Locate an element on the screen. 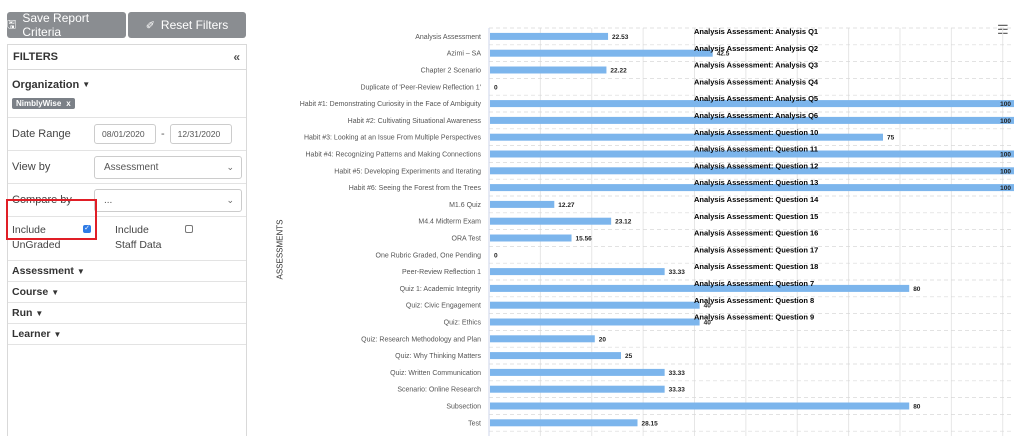 The height and width of the screenshot is (436, 1024). overlay-label: Analysis Assessment: Question 14 is located at coordinates (756, 199).